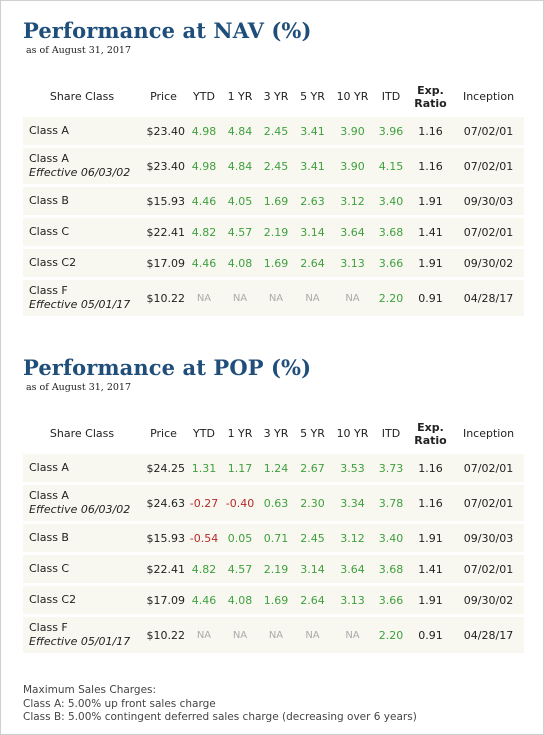  What do you see at coordinates (312, 503) in the screenshot?
I see `5yr-cell: 2.30` at bounding box center [312, 503].